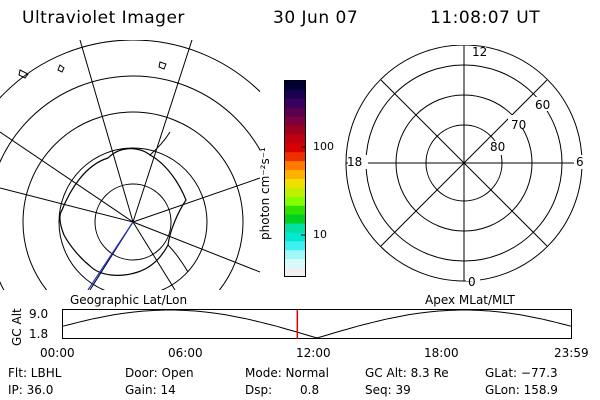 This screenshot has width=600, height=400. What do you see at coordinates (316, 18) in the screenshot?
I see `date-label: 30 Jun 07` at bounding box center [316, 18].